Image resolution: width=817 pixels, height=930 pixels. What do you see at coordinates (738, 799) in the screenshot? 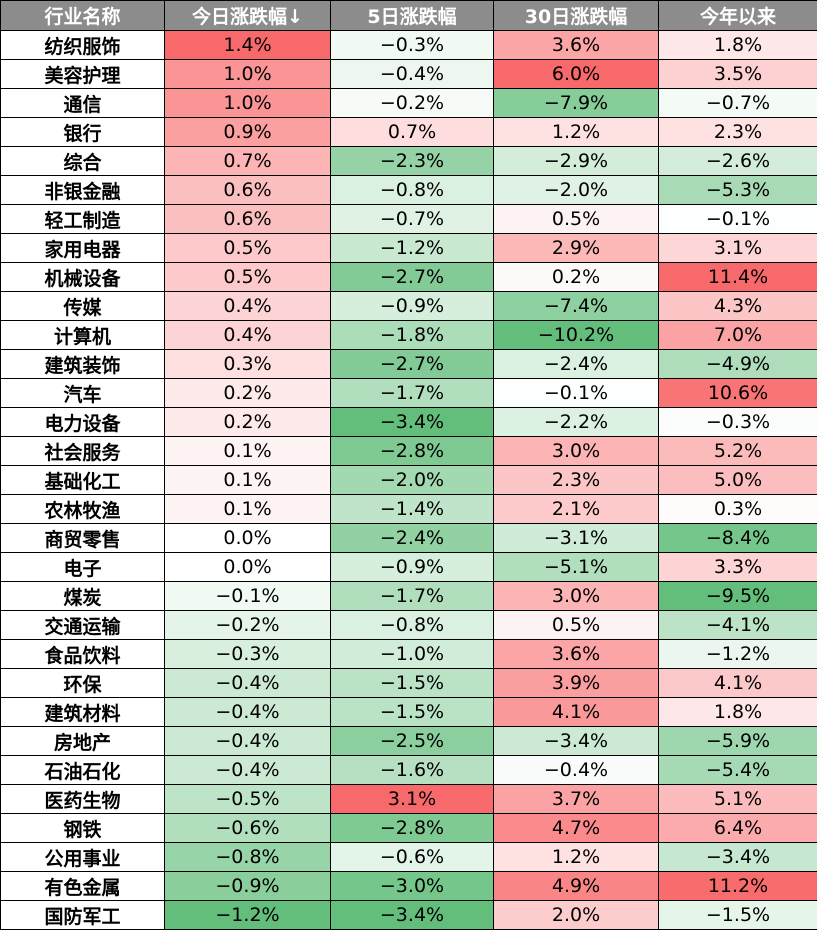
I see `ytd-change-cell: 5.1%` at bounding box center [738, 799].